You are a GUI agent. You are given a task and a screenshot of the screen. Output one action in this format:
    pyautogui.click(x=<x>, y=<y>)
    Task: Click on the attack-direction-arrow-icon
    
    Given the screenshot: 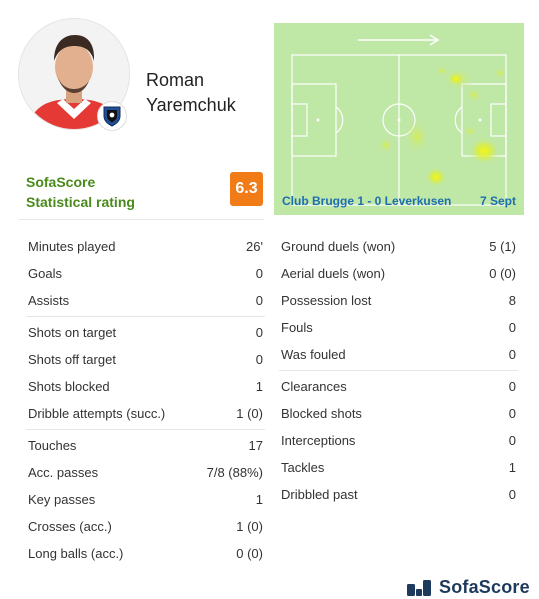 What is the action you would take?
    pyautogui.click(x=399, y=40)
    